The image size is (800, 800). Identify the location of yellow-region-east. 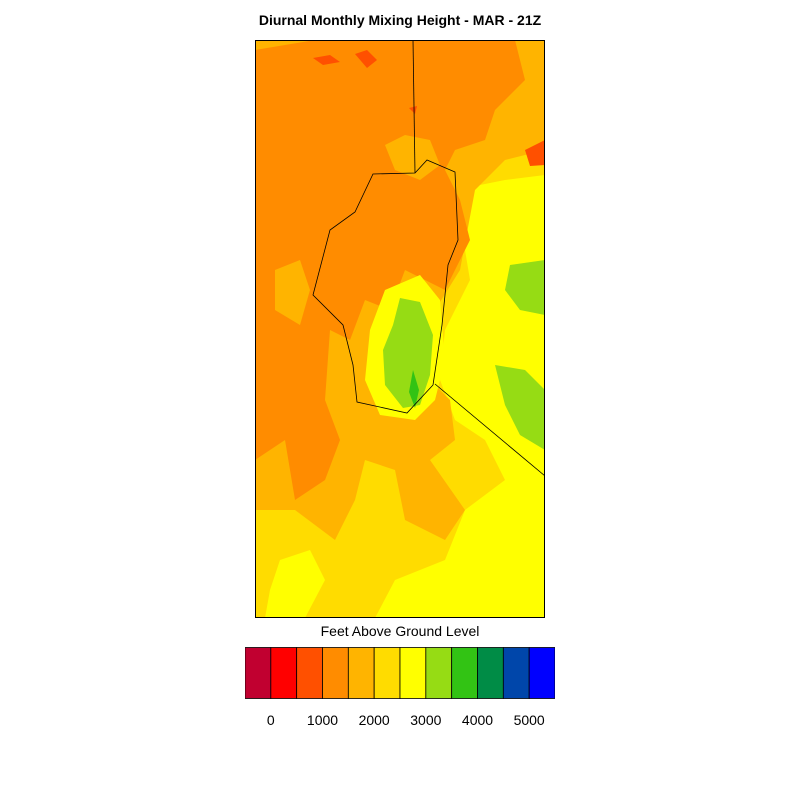
(460, 396).